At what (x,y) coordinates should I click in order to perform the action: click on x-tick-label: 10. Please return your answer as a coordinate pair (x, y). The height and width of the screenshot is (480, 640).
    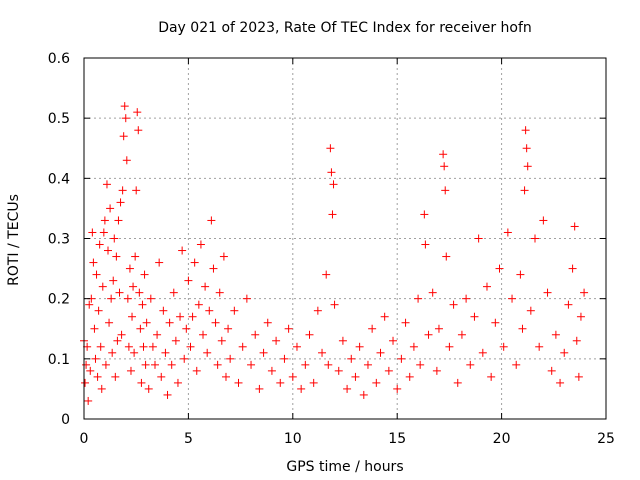
    Looking at the image, I should click on (293, 439).